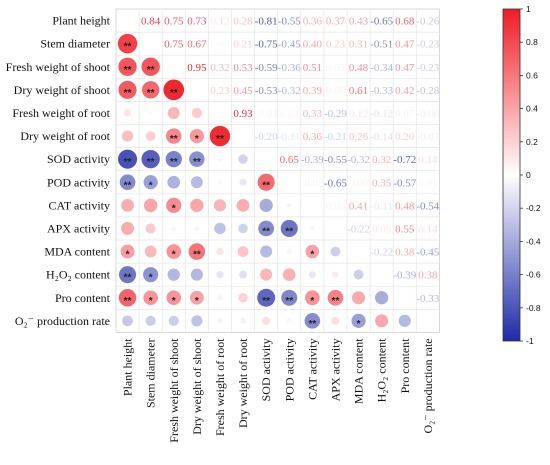 The height and width of the screenshot is (465, 550). Describe the element at coordinates (533, 275) in the screenshot. I see `colorbar-tick-label: -0.6` at that location.